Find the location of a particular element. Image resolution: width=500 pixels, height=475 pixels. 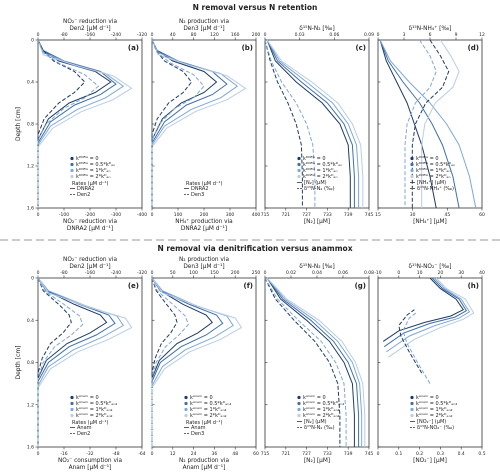

bottom-tick-label: 300 is located at coordinates (230, 215).